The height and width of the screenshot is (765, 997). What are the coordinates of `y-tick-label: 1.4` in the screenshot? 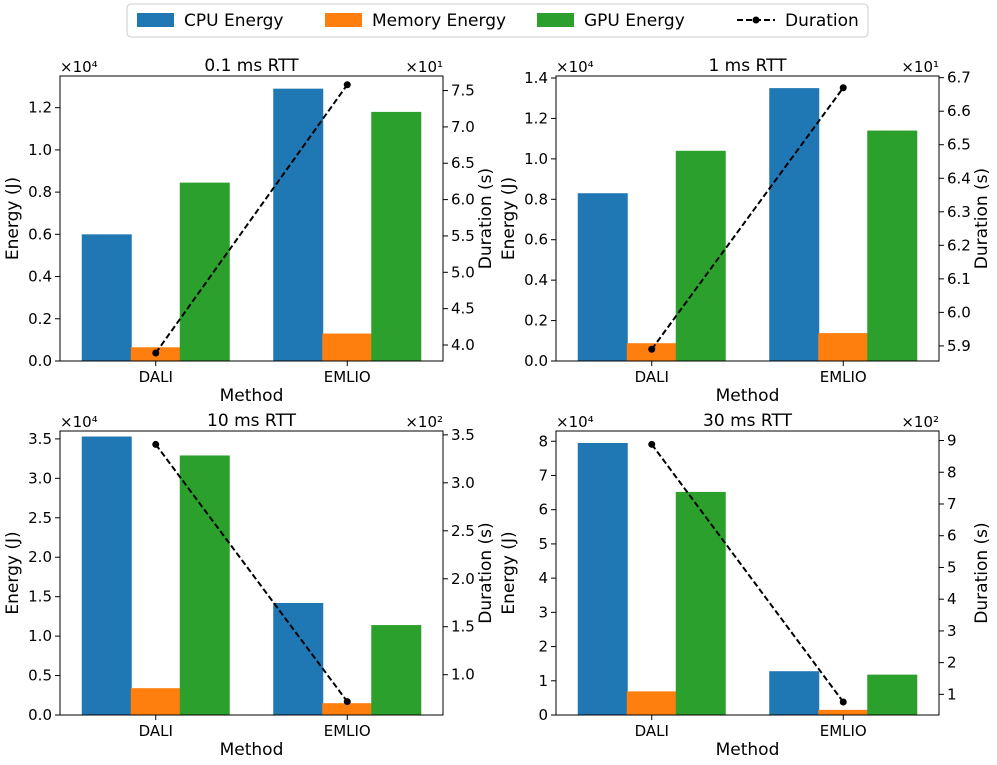 It's located at (536, 78).